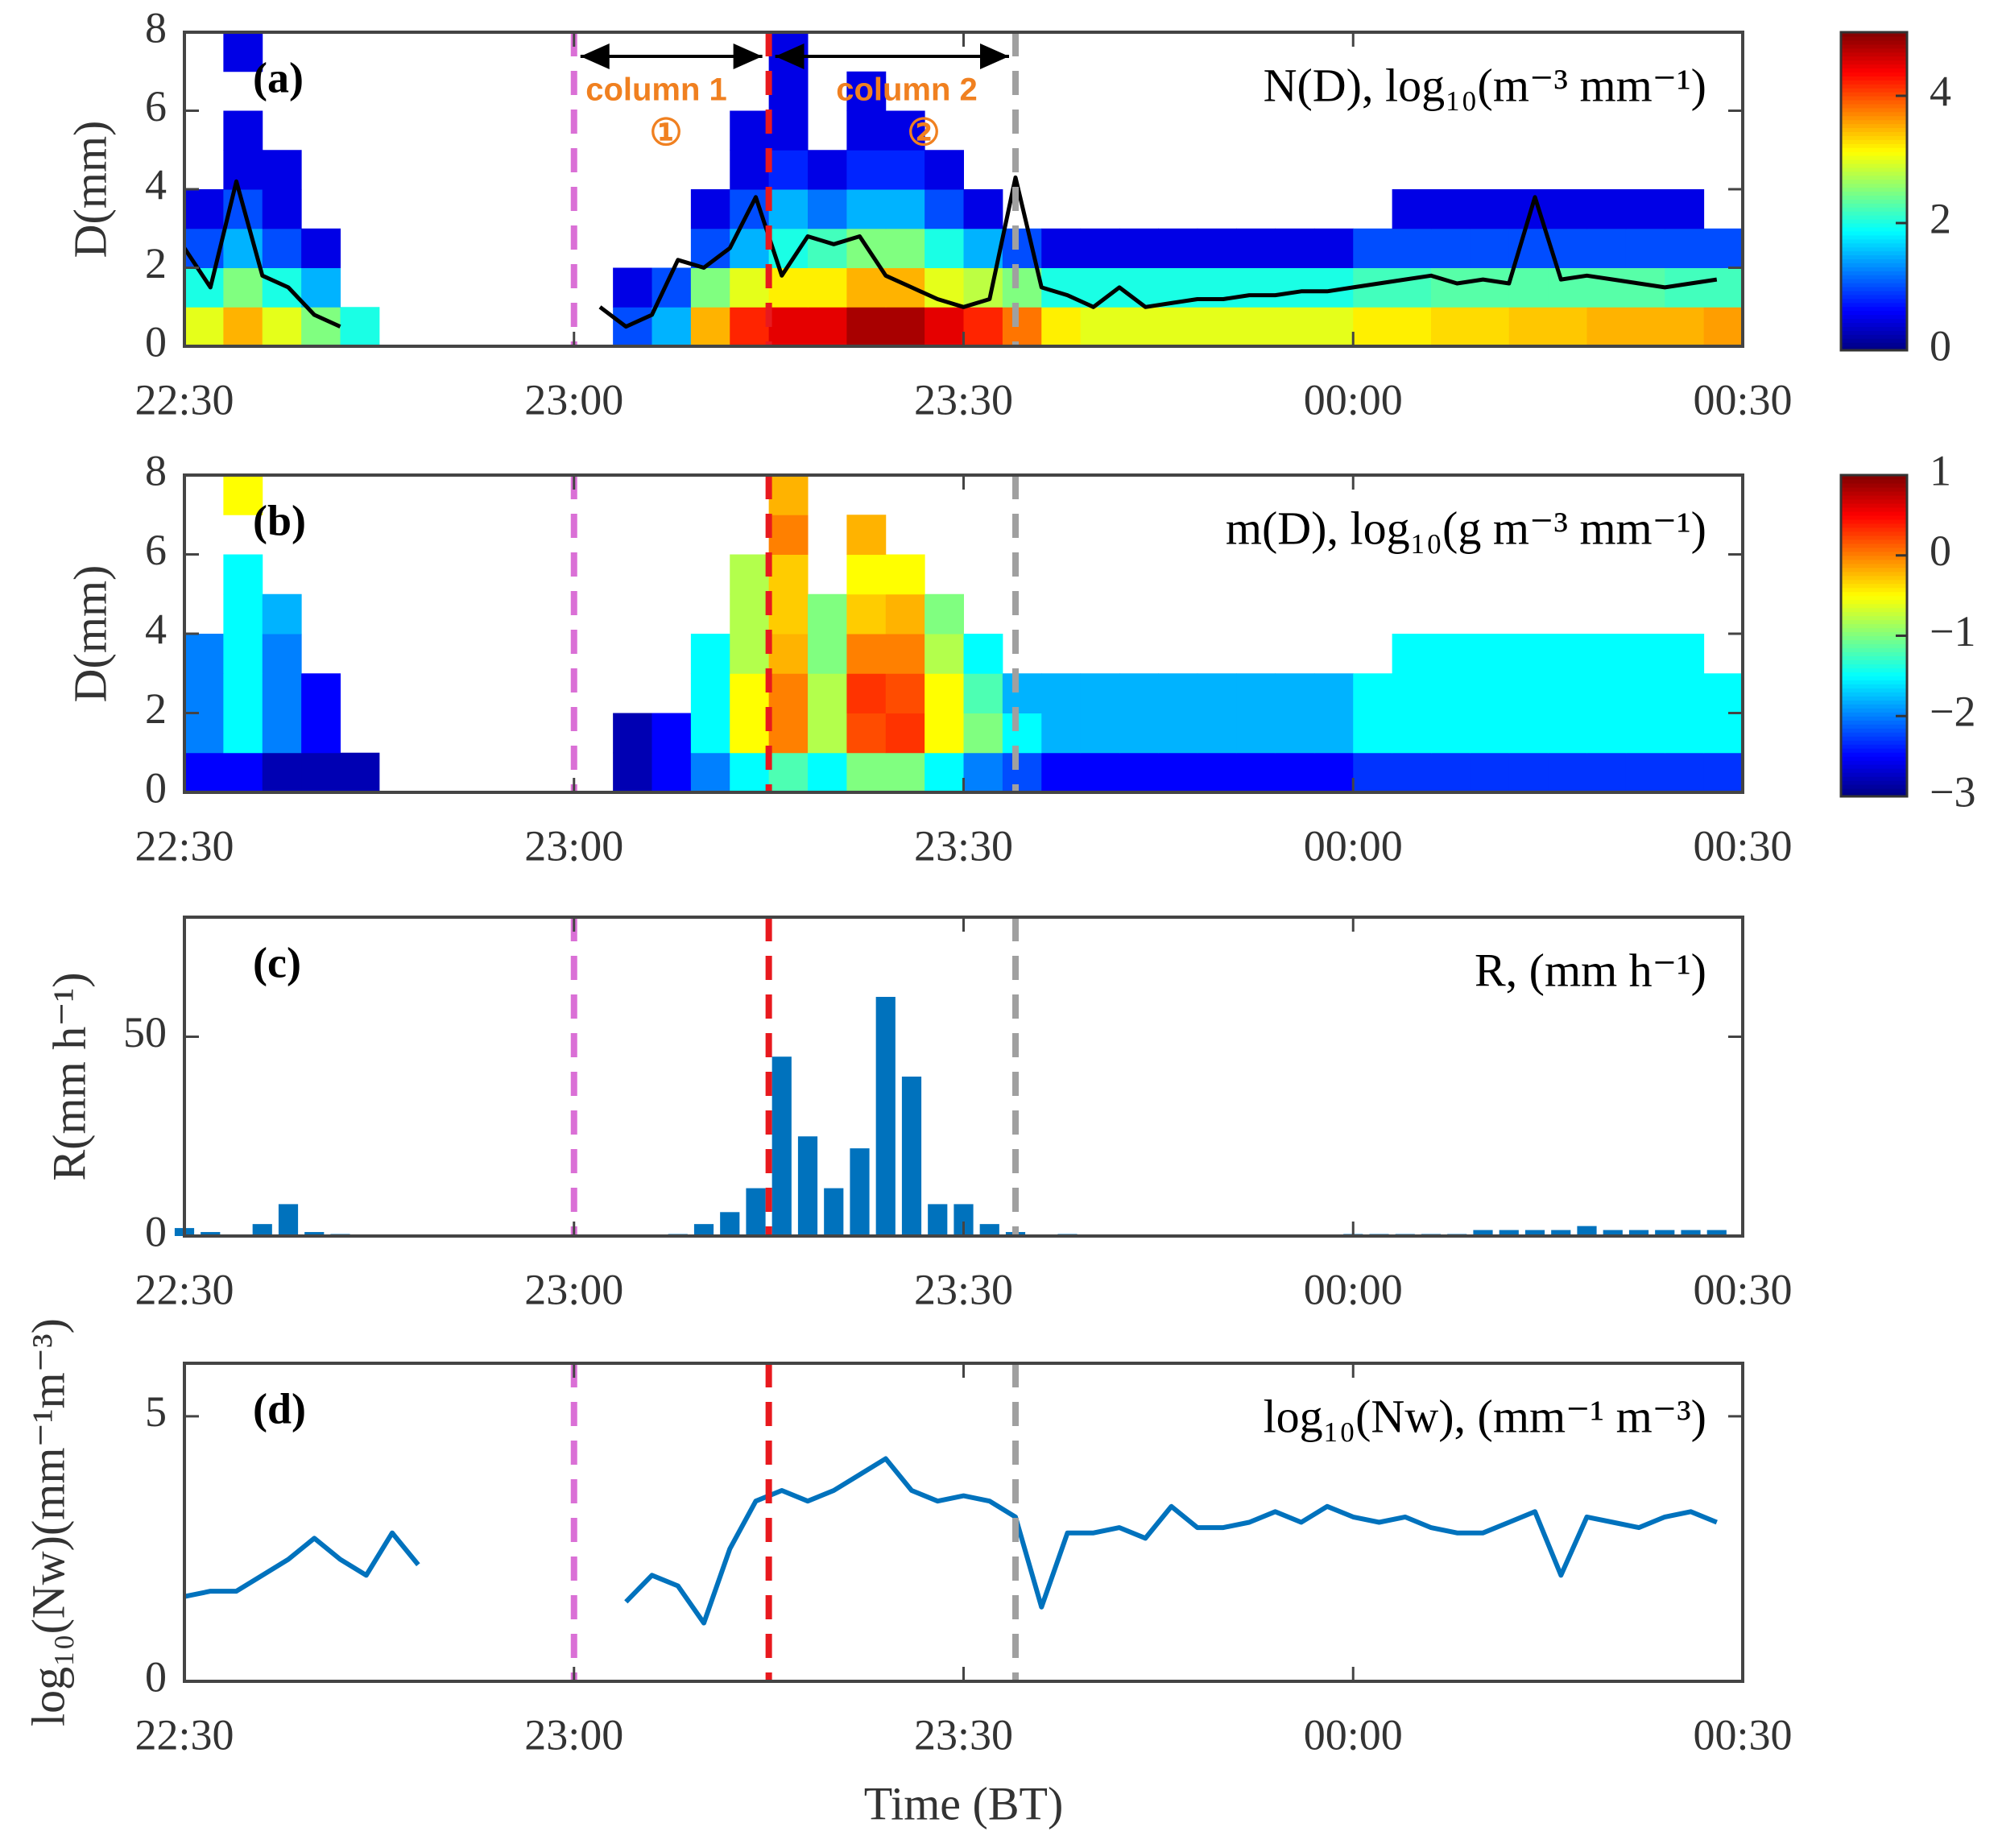 The width and height of the screenshot is (1998, 1848). Describe the element at coordinates (184, 1734) in the screenshot. I see `x-tick-label: 22:30` at that location.